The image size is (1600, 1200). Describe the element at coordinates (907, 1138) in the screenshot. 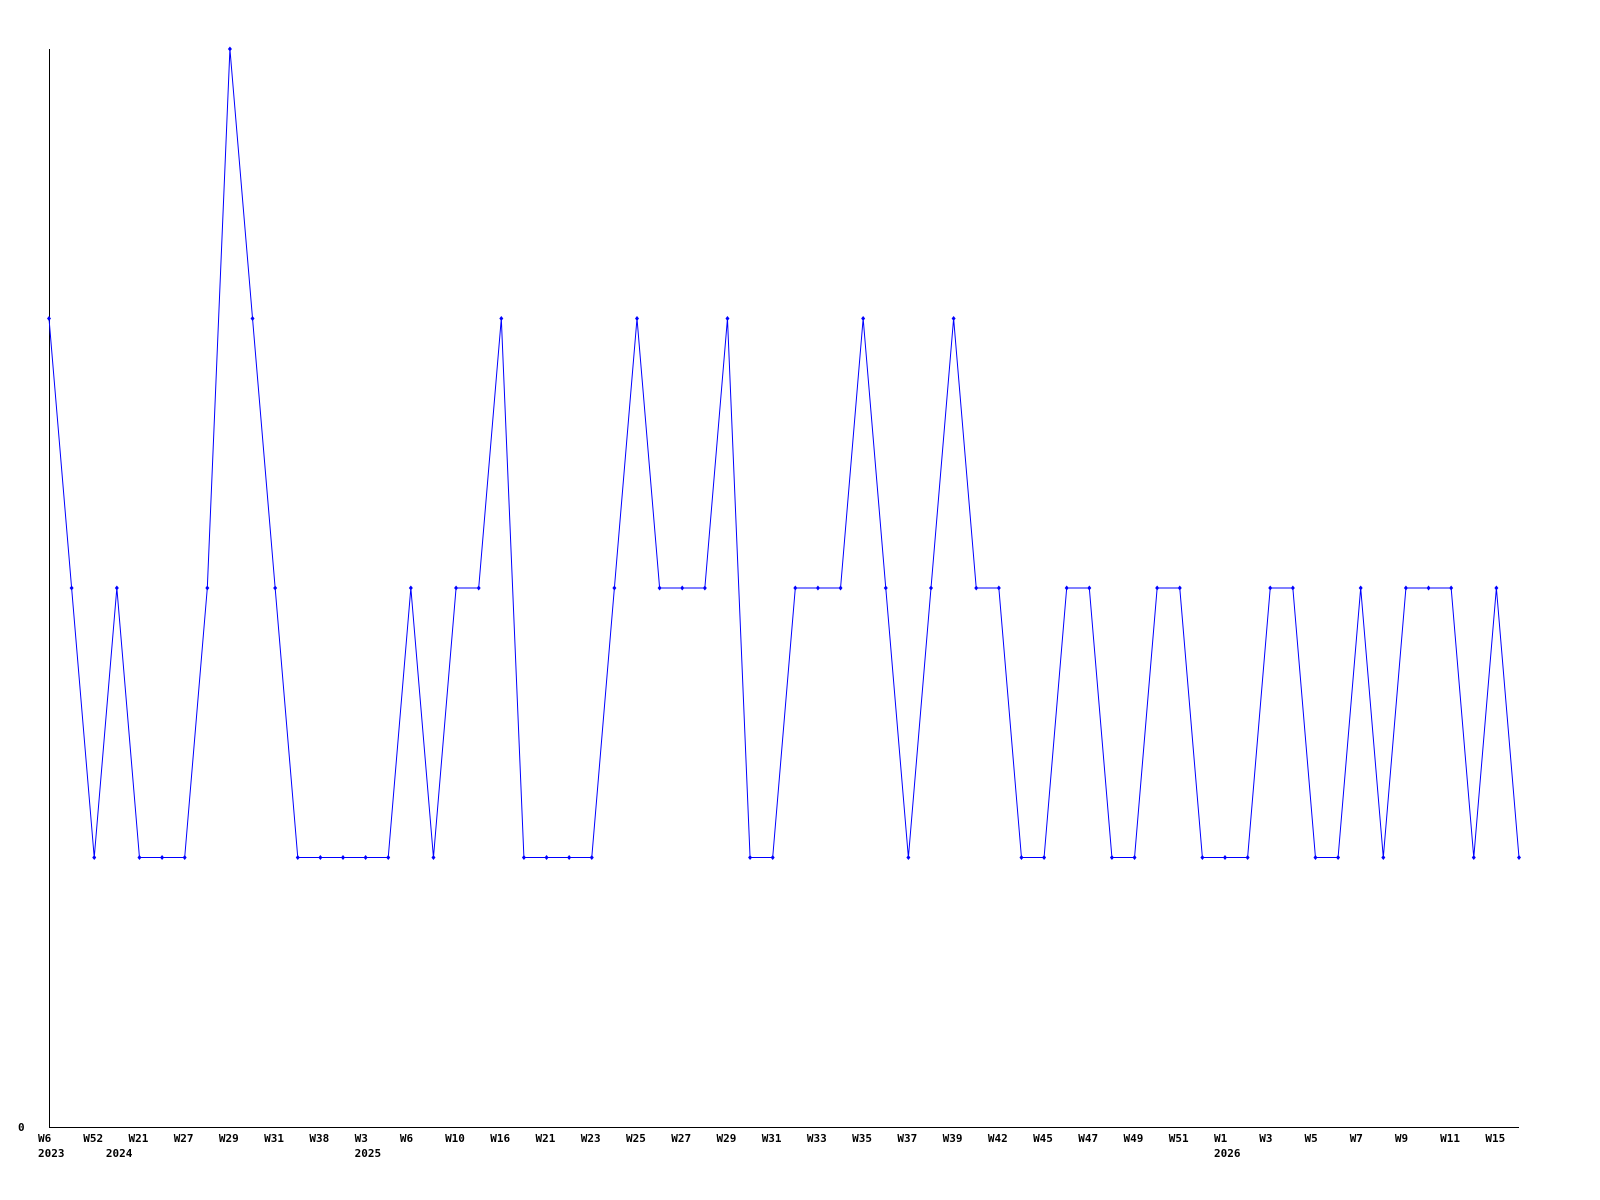

I see `x-tick-label: W37` at that location.